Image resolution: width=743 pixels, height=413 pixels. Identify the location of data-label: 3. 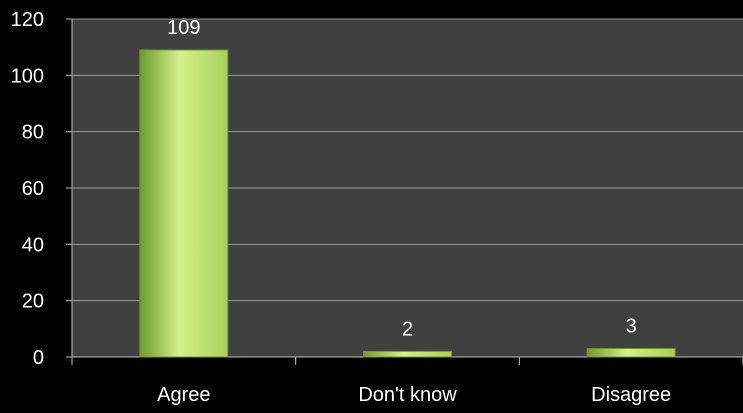
(631, 327).